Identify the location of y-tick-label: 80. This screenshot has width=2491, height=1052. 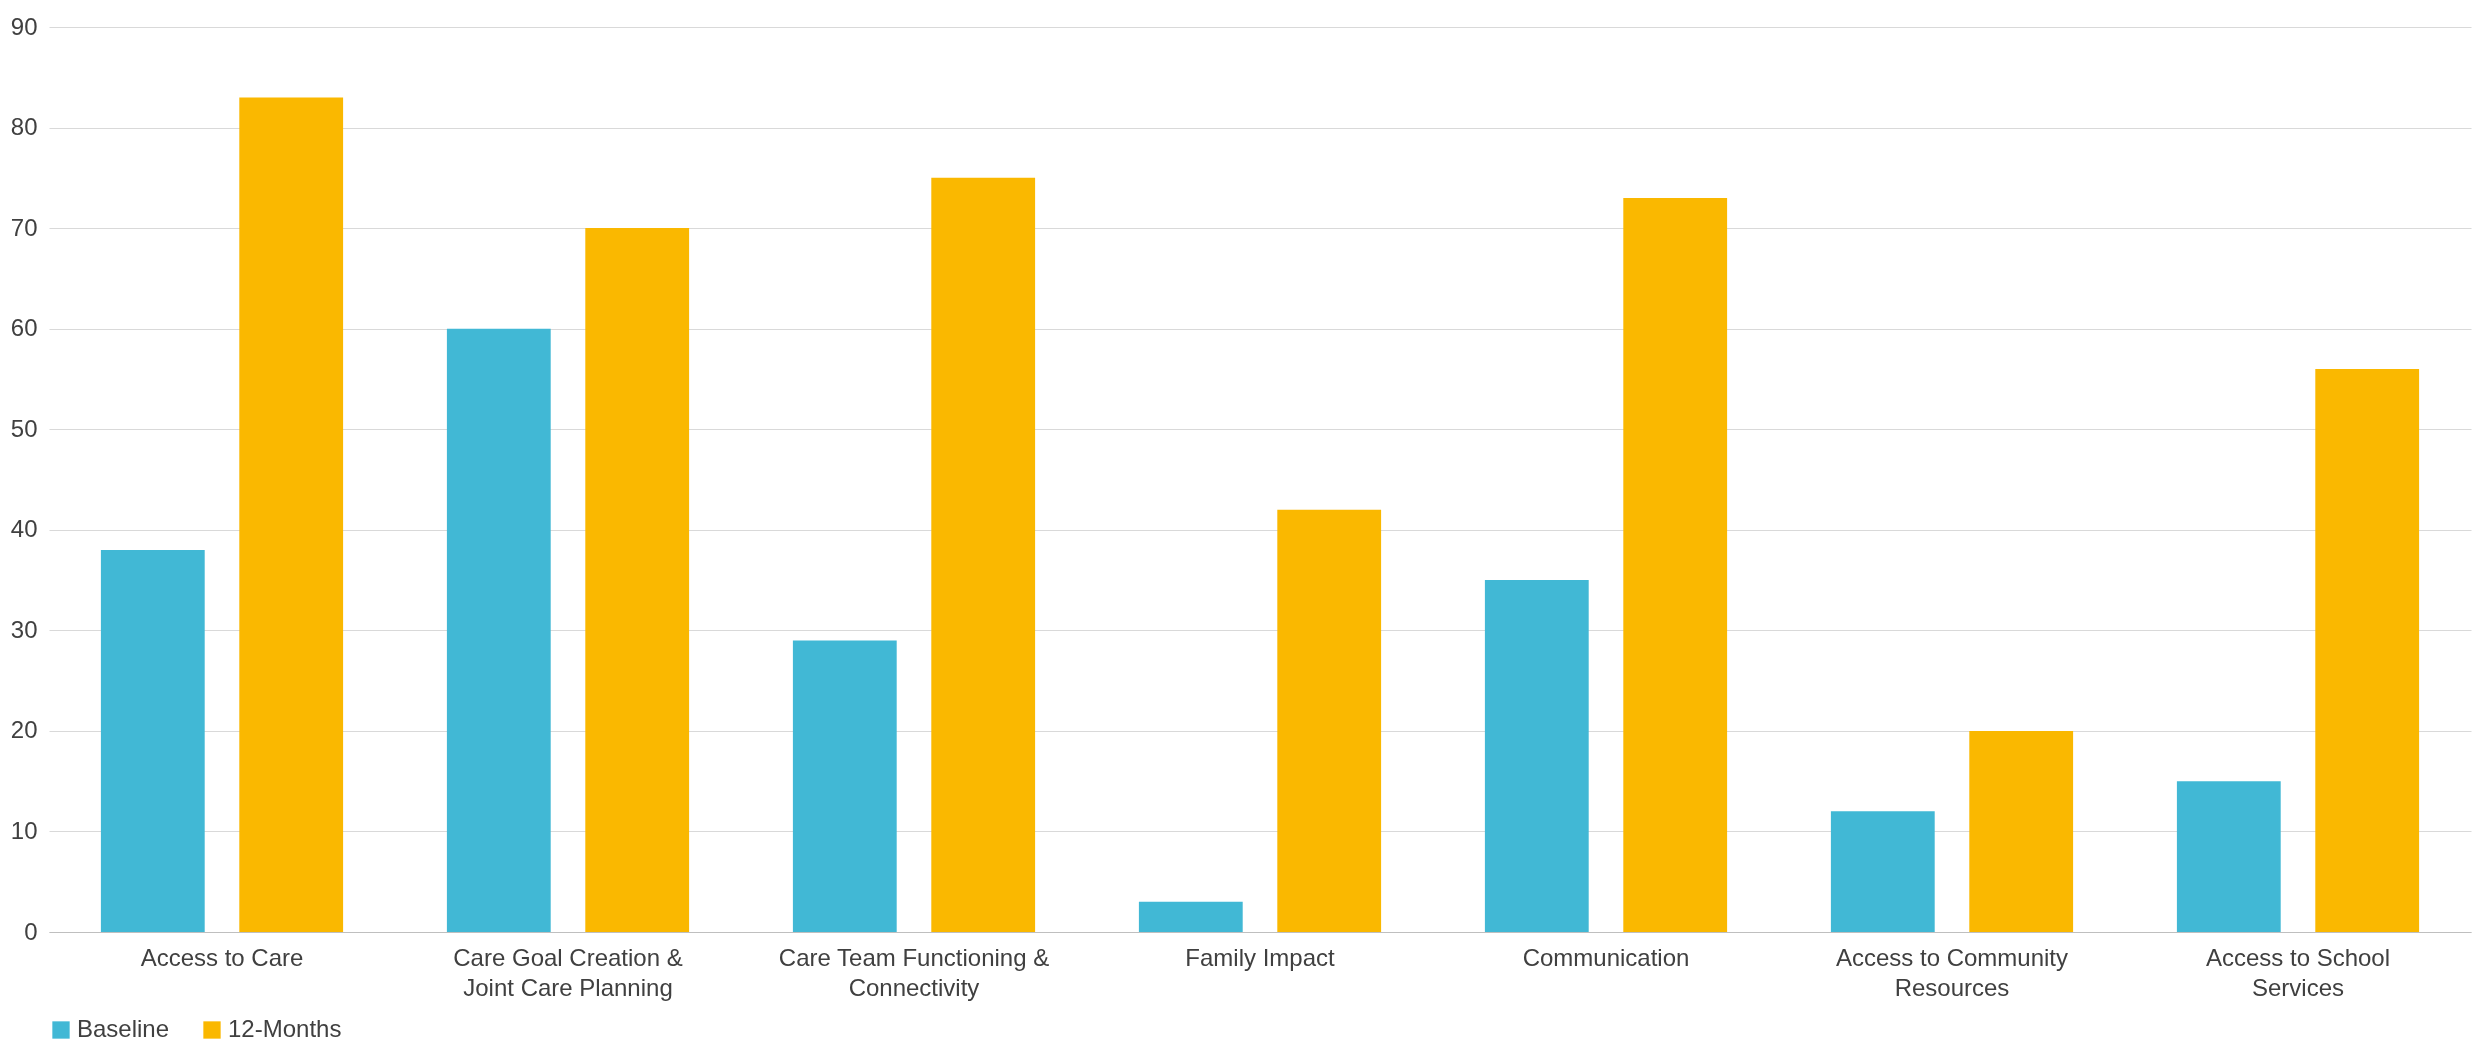
(24, 127).